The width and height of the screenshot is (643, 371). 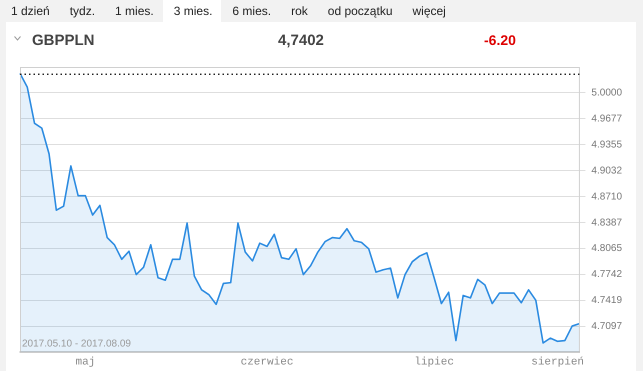 What do you see at coordinates (77, 344) in the screenshot?
I see `annotation: 2017.05.10 - 2017.08.09` at bounding box center [77, 344].